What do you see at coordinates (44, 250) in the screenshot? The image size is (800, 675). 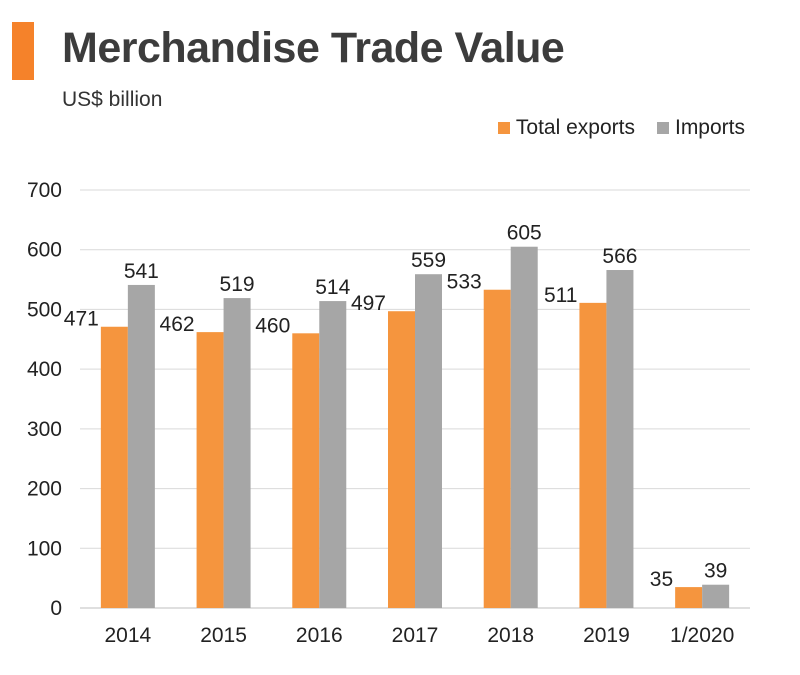 I see `y-tick-label: 600` at bounding box center [44, 250].